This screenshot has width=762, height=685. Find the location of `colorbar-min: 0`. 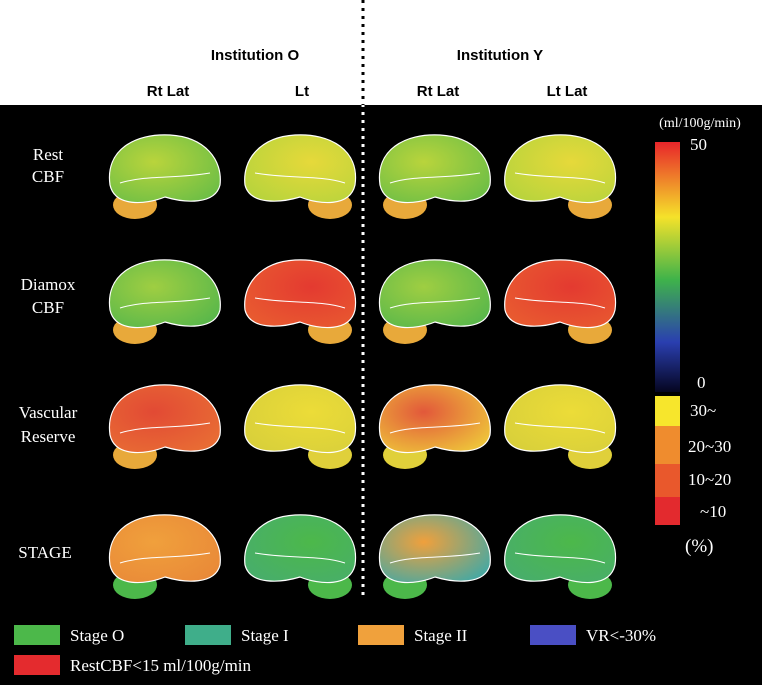

colorbar-min: 0 is located at coordinates (701, 382).